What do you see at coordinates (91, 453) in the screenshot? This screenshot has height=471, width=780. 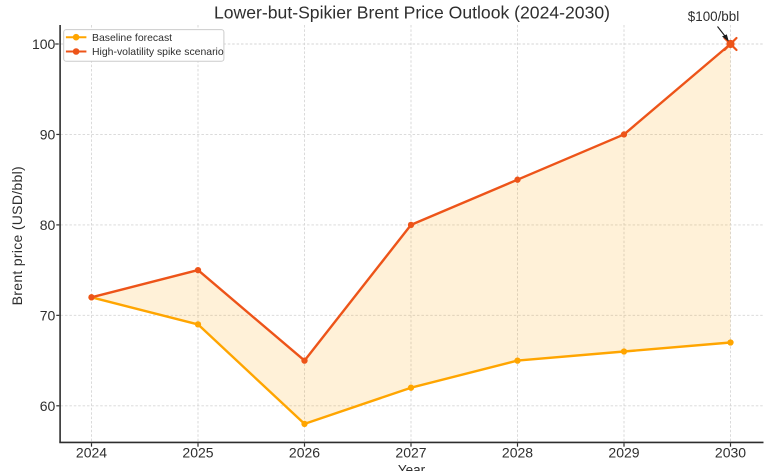 I see `svg-text: 2024` at bounding box center [91, 453].